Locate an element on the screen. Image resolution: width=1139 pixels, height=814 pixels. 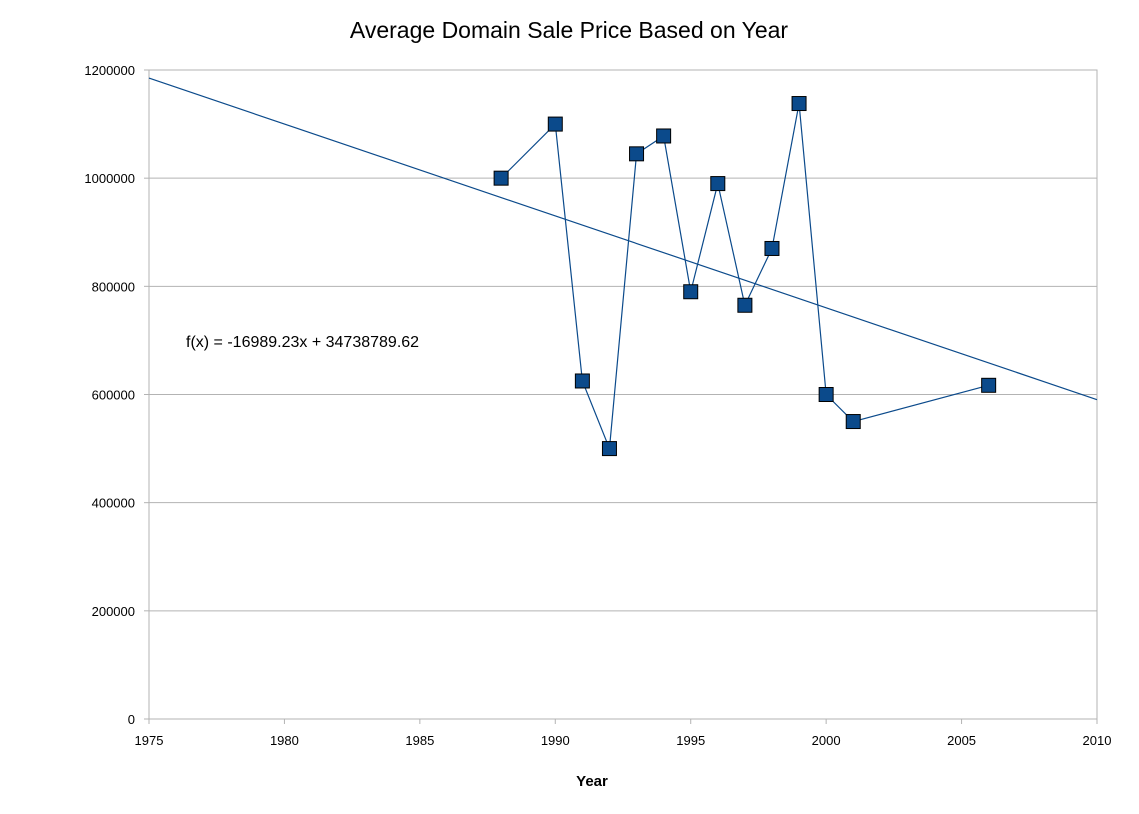
y-tick-label: 200000 is located at coordinates (113, 611).